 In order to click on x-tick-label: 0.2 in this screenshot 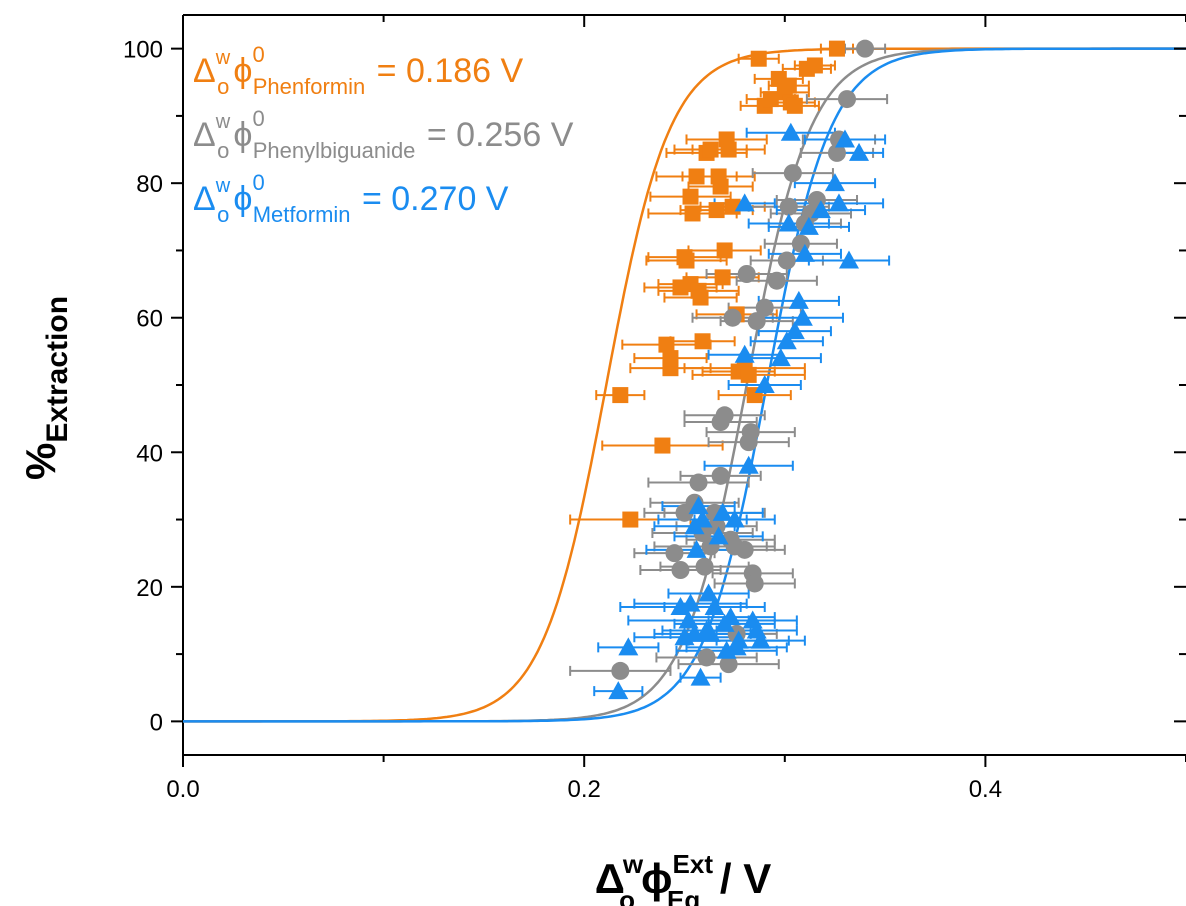, I will do `click(584, 789)`.